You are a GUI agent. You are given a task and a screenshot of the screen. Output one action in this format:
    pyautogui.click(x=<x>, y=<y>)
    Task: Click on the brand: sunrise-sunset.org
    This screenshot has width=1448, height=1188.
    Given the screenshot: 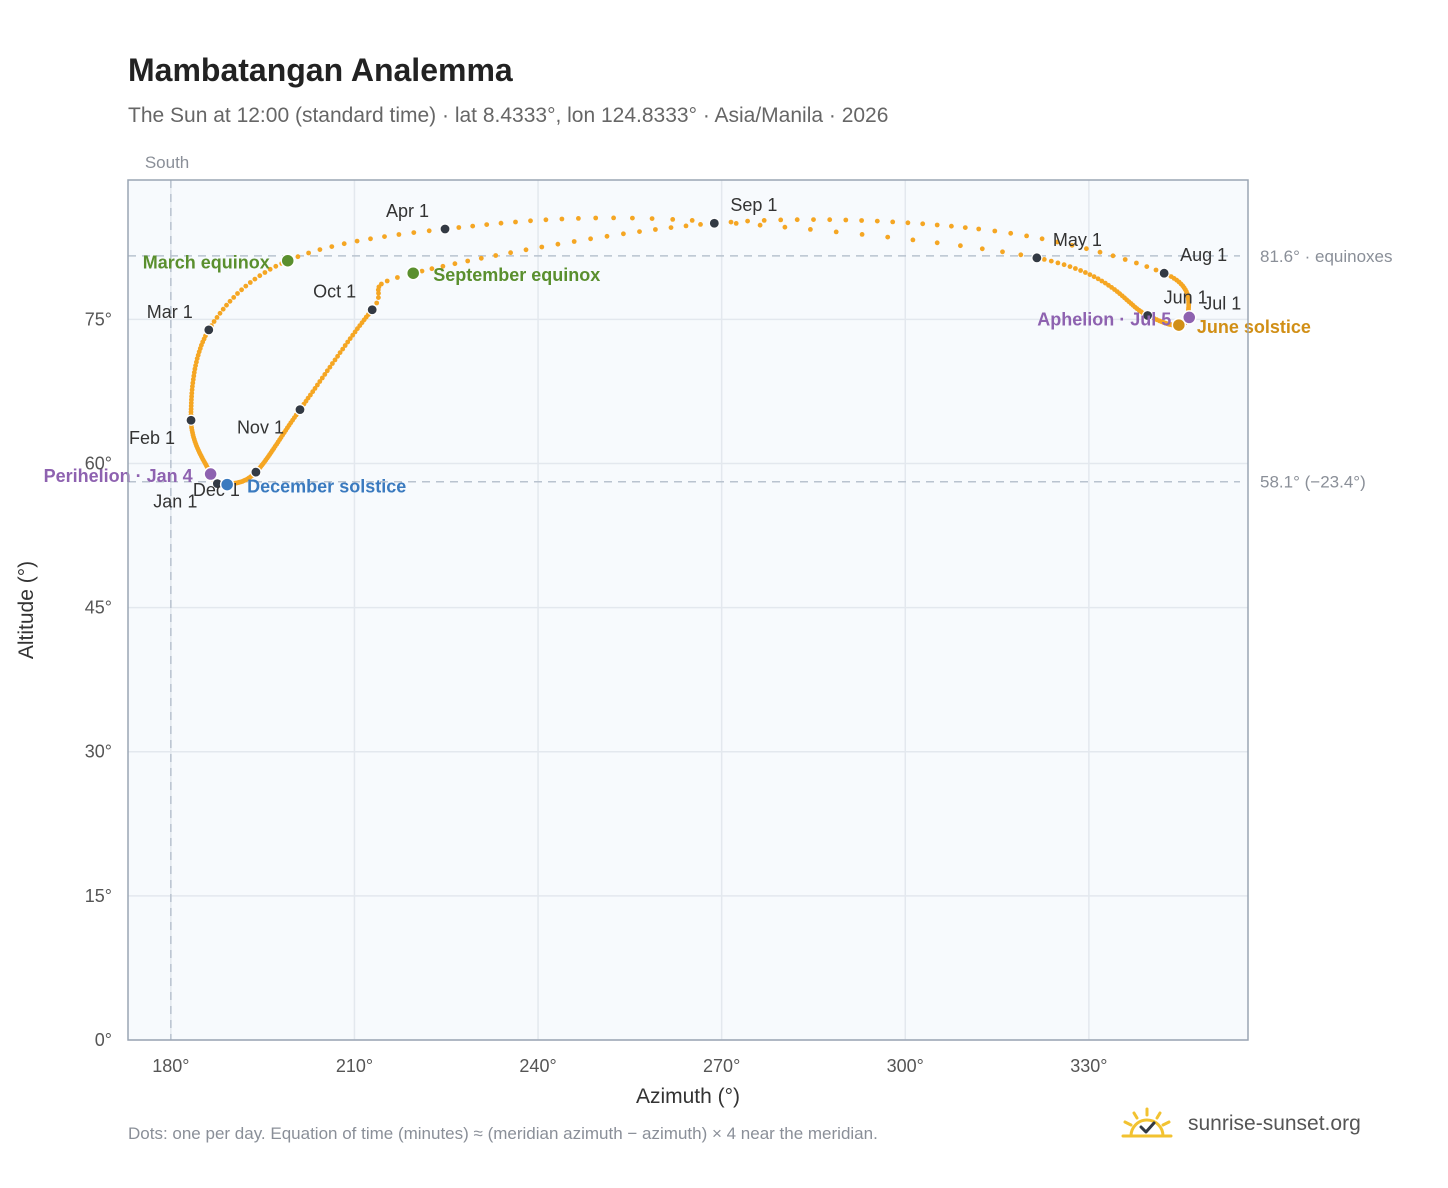 What is the action you would take?
    pyautogui.click(x=1240, y=1124)
    